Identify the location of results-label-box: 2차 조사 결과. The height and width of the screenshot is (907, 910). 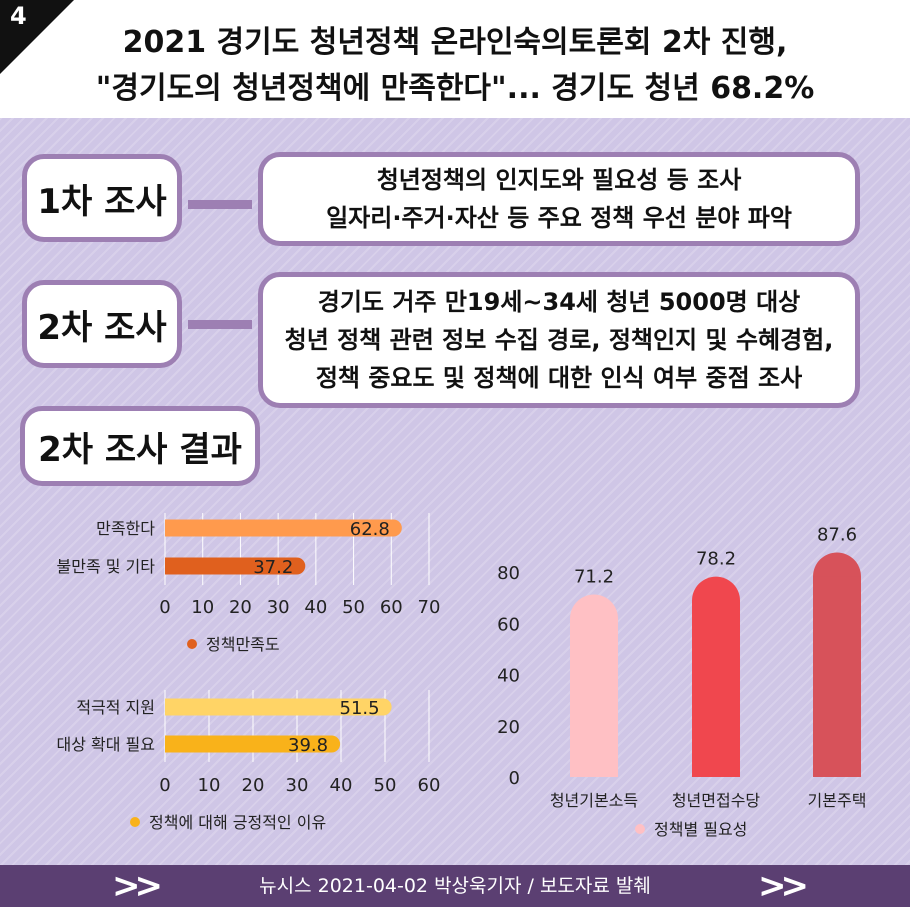
(140, 446).